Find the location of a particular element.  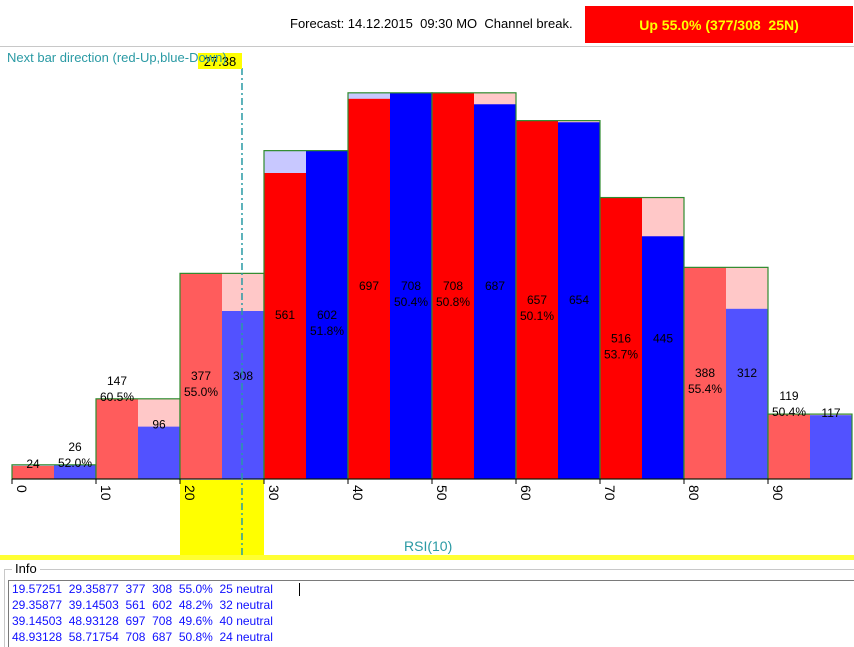

marker-band is located at coordinates (222, 518).